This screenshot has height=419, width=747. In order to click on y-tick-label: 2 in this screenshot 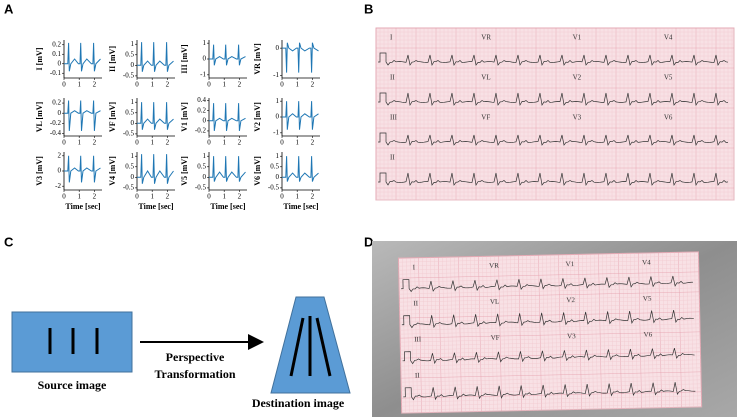, I will do `click(60, 155)`.